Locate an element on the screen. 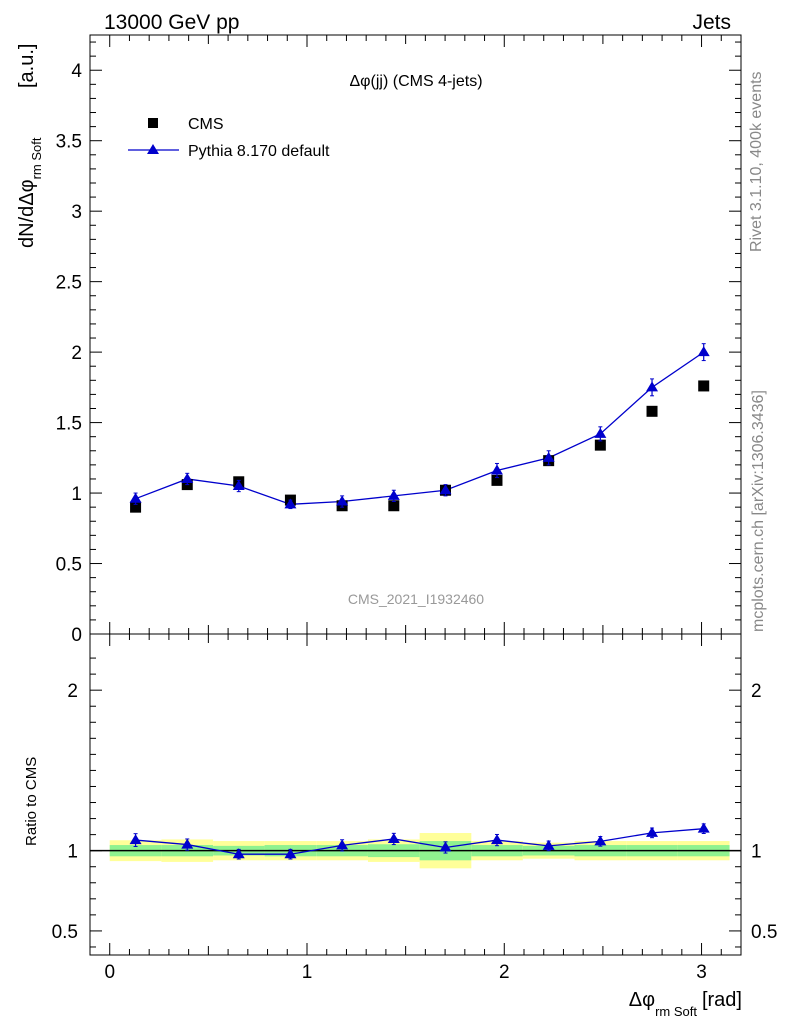 The width and height of the screenshot is (786, 1024). main-y-tick-label: 1 is located at coordinates (76, 494).